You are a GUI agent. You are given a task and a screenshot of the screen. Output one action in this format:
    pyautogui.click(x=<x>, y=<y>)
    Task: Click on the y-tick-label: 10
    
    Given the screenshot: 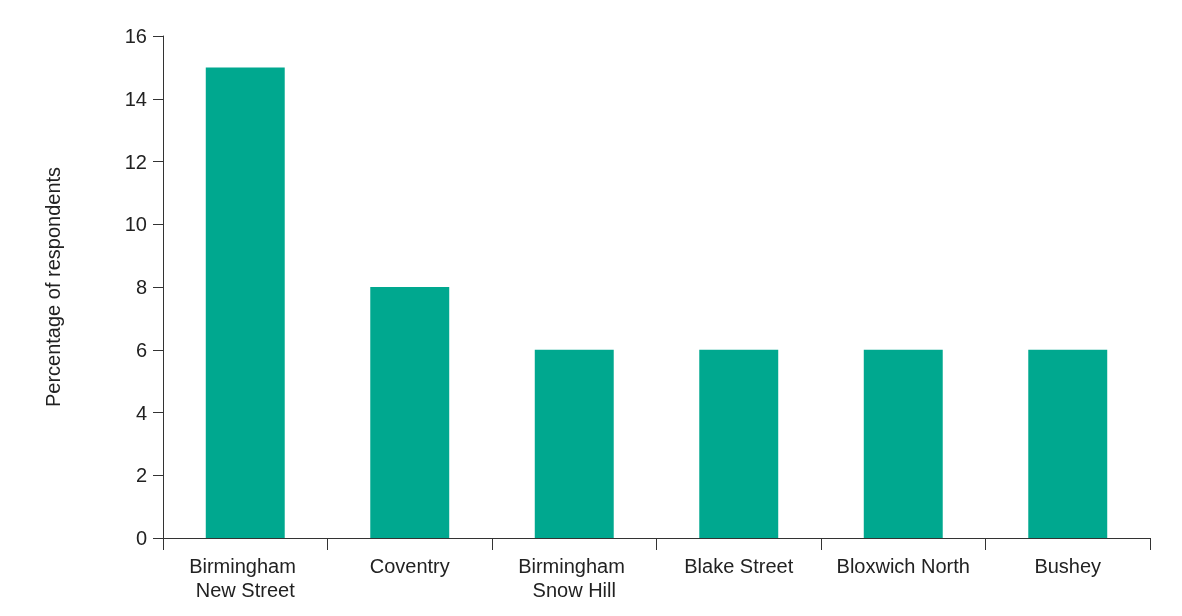 What is the action you would take?
    pyautogui.click(x=135, y=224)
    